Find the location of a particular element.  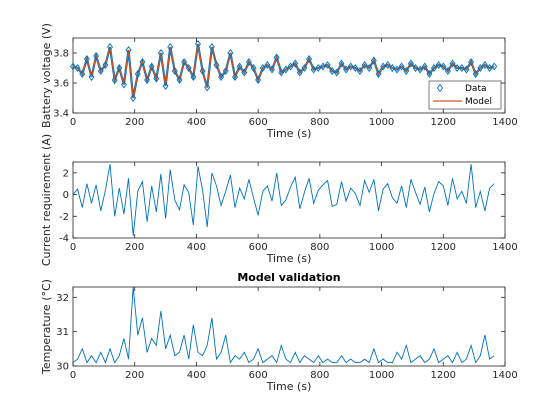

voltage-x-tick-label: 200 is located at coordinates (134, 122).